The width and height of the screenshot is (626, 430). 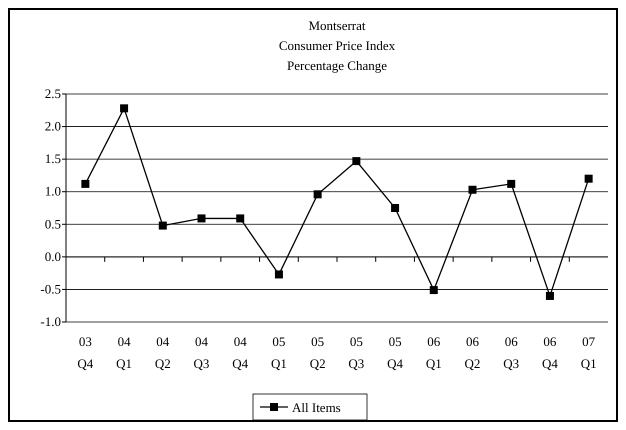 What do you see at coordinates (52, 93) in the screenshot?
I see `y-tick-label: 2.5` at bounding box center [52, 93].